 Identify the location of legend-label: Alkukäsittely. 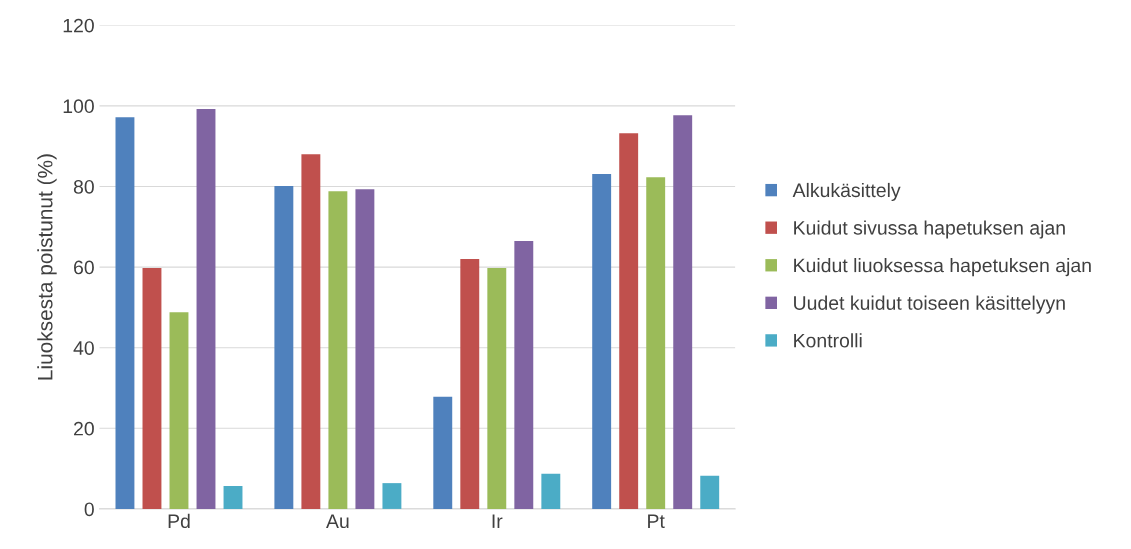
(846, 192).